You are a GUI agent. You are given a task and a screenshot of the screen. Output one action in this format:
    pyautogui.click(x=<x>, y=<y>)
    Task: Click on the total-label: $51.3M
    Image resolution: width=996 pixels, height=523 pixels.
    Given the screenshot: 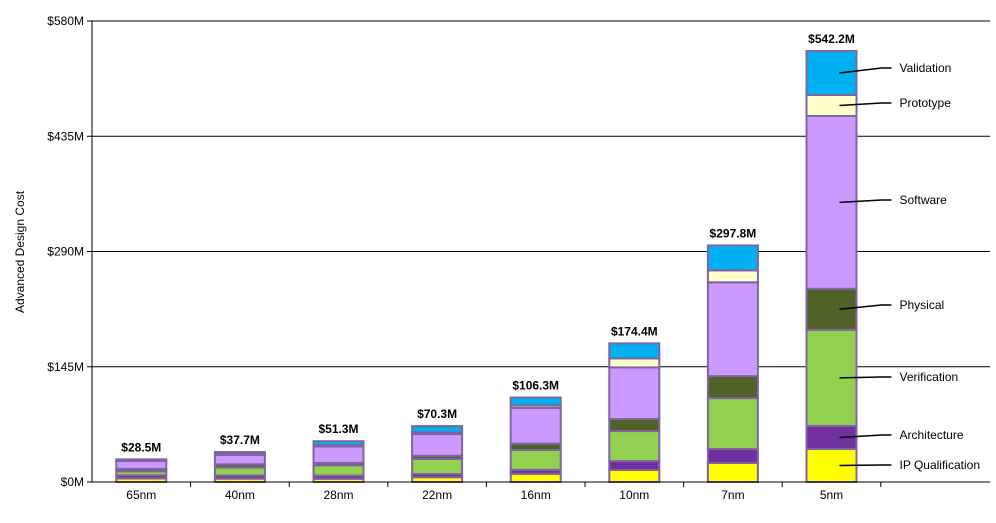 What is the action you would take?
    pyautogui.click(x=338, y=429)
    